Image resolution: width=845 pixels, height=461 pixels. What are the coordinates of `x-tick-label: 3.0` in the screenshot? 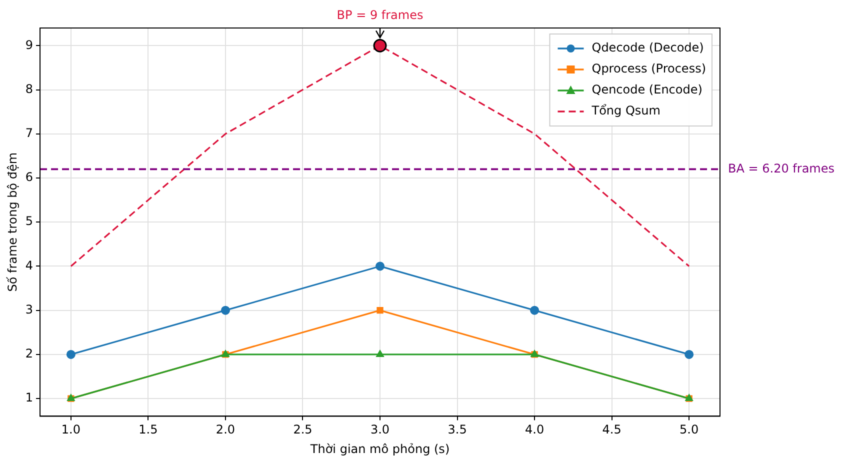 It's located at (380, 429).